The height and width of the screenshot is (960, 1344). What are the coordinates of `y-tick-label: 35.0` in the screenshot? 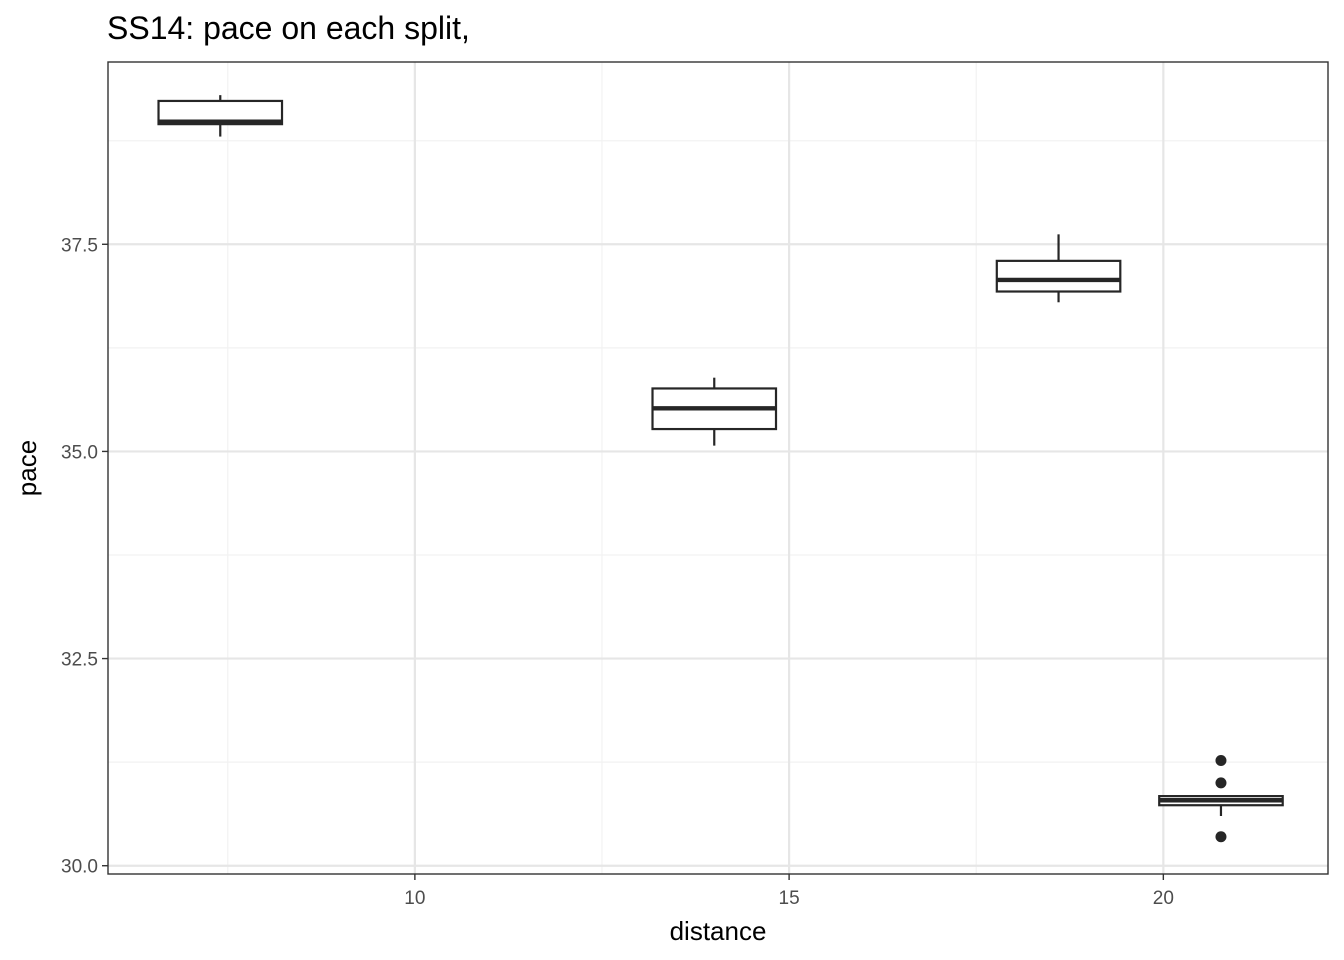 It's located at (79, 452).